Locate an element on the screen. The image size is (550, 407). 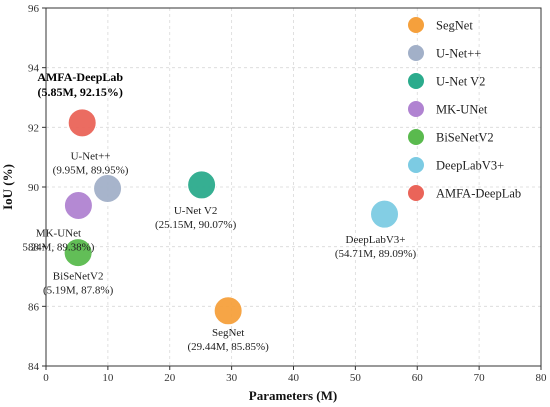
x-axis-title: Parameters (M) is located at coordinates (293, 395).